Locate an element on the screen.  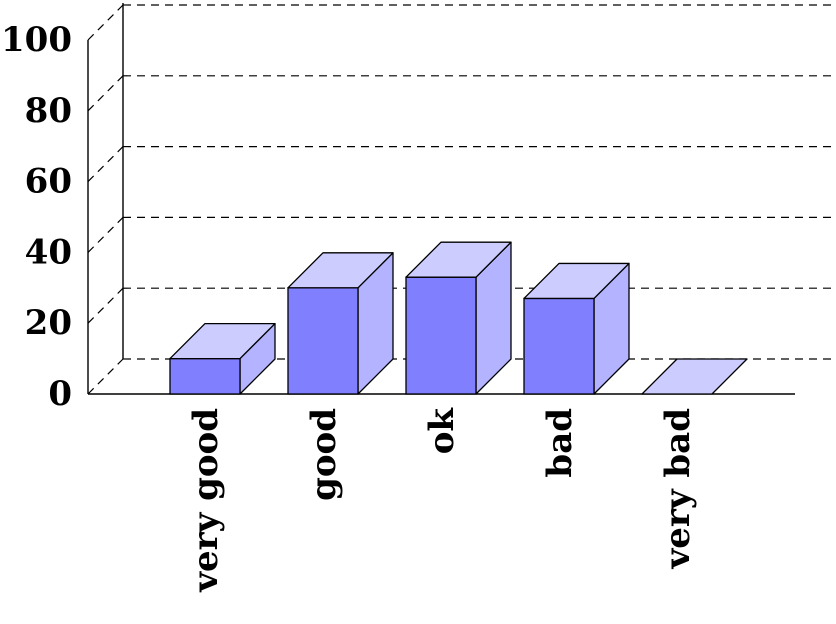
y-tick-label: 20 is located at coordinates (48, 323).